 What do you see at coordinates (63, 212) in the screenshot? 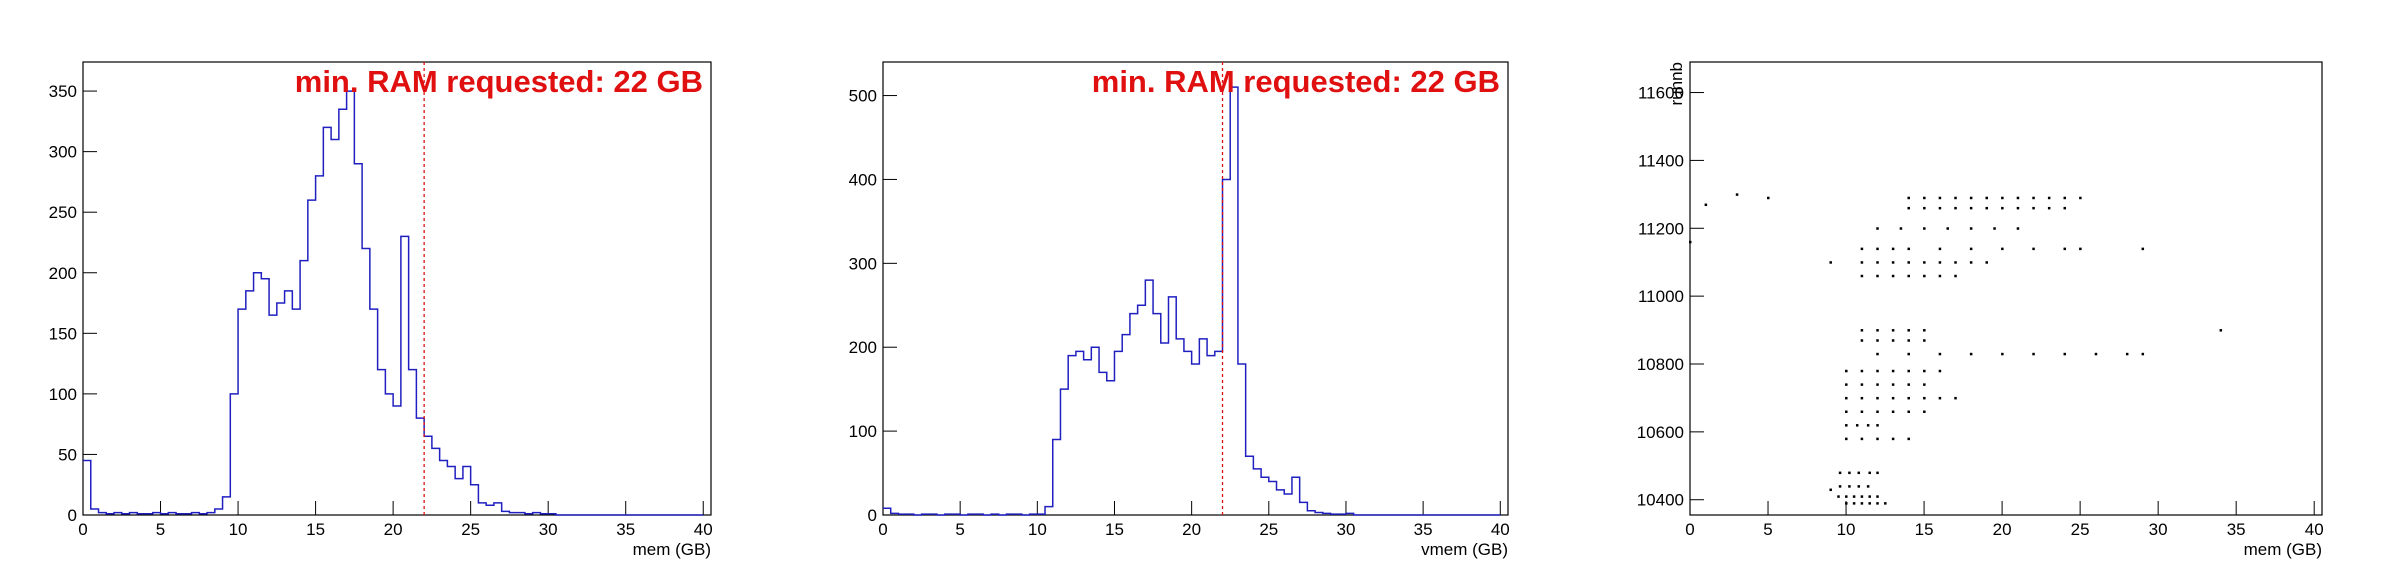
I see `y-tick-label: 250` at bounding box center [63, 212].